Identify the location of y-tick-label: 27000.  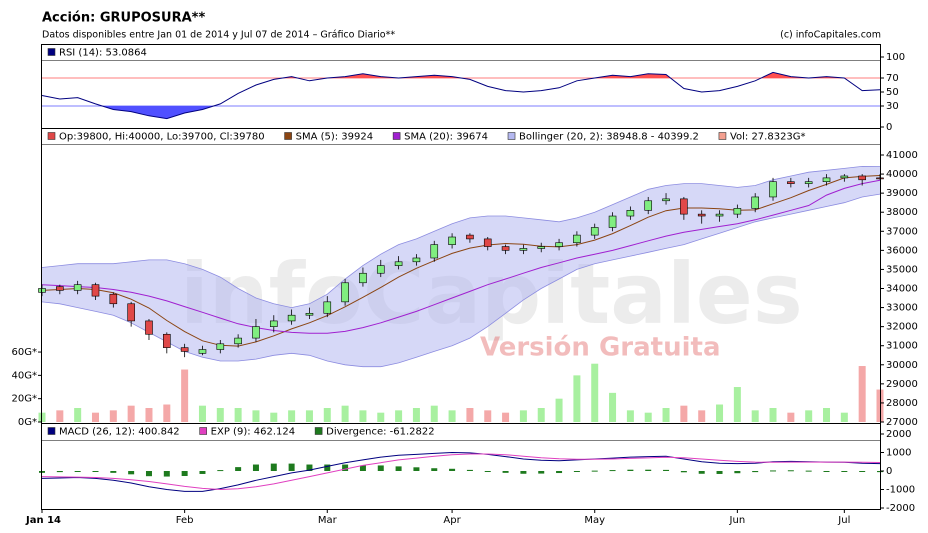
(902, 422).